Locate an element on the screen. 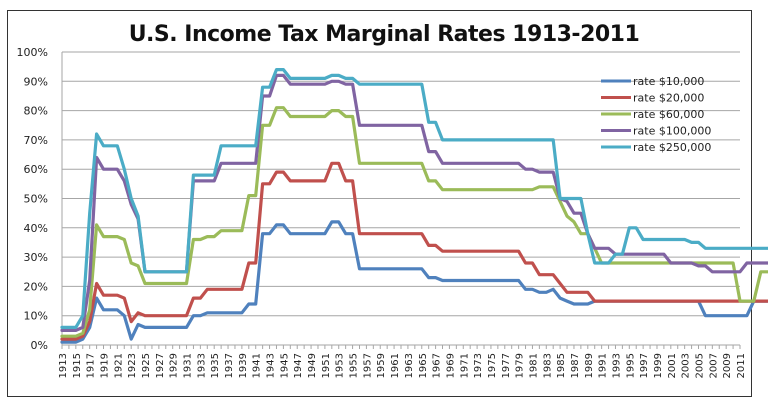 The height and width of the screenshot is (416, 768). x-tick-label: 1961 is located at coordinates (395, 365).